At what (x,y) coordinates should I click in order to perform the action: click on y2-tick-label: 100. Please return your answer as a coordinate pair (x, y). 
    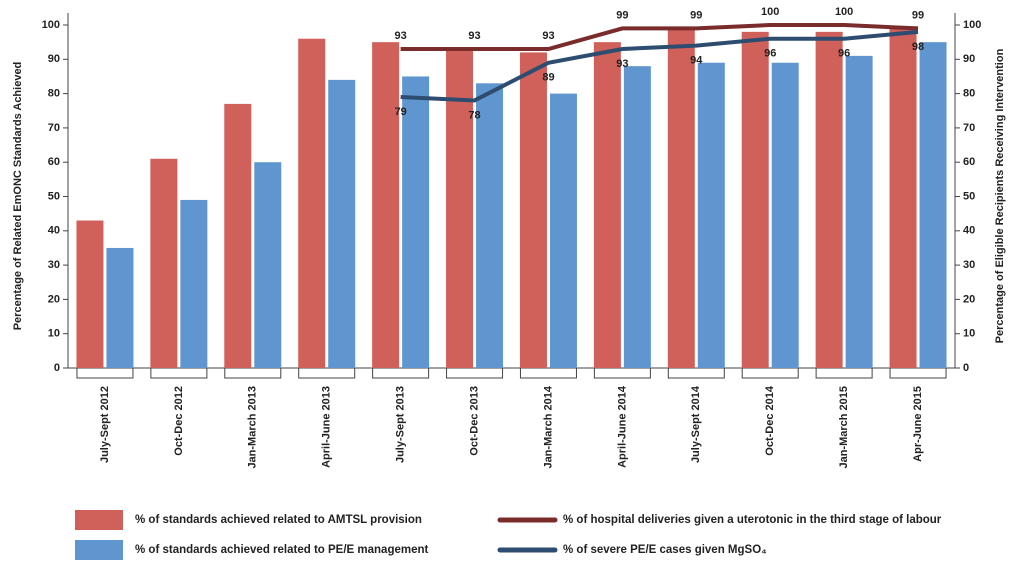
    Looking at the image, I should click on (972, 25).